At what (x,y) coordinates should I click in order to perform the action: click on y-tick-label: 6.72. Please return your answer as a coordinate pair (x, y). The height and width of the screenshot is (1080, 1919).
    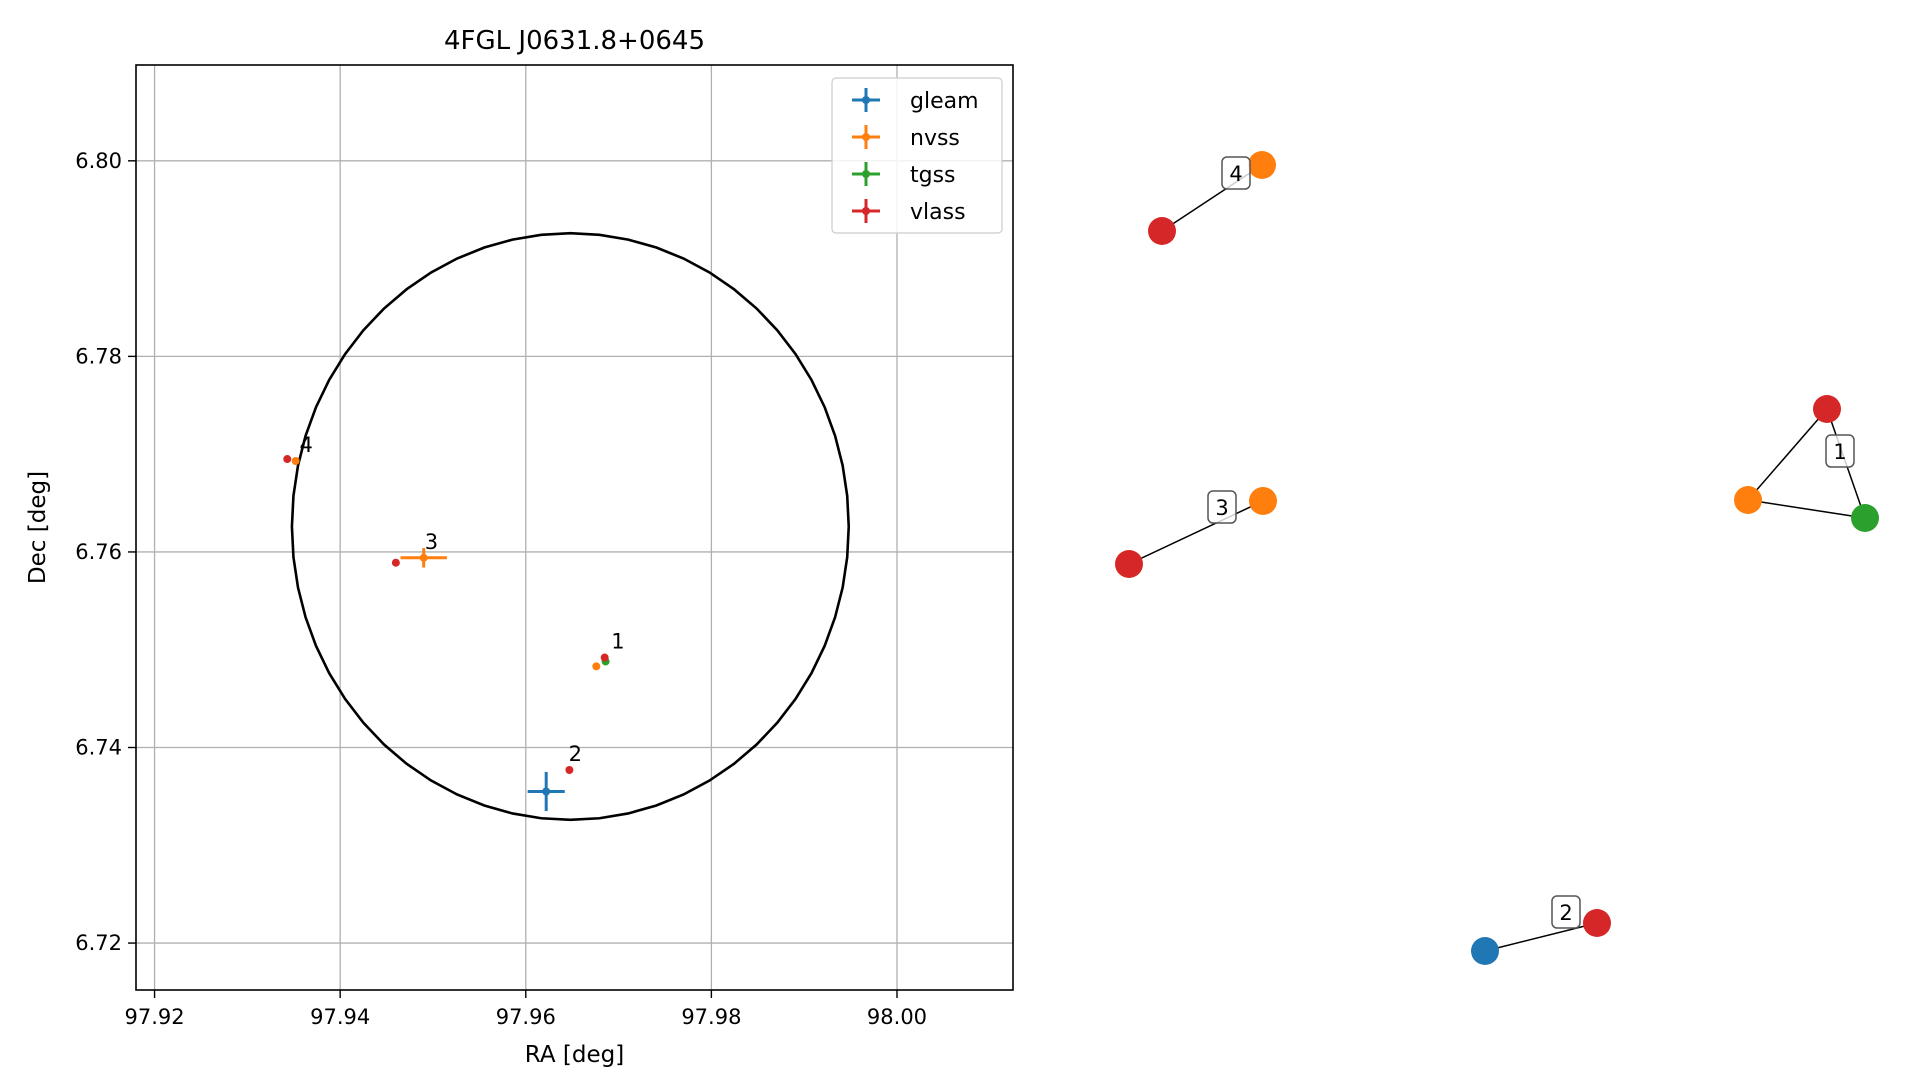
    Looking at the image, I should click on (98, 943).